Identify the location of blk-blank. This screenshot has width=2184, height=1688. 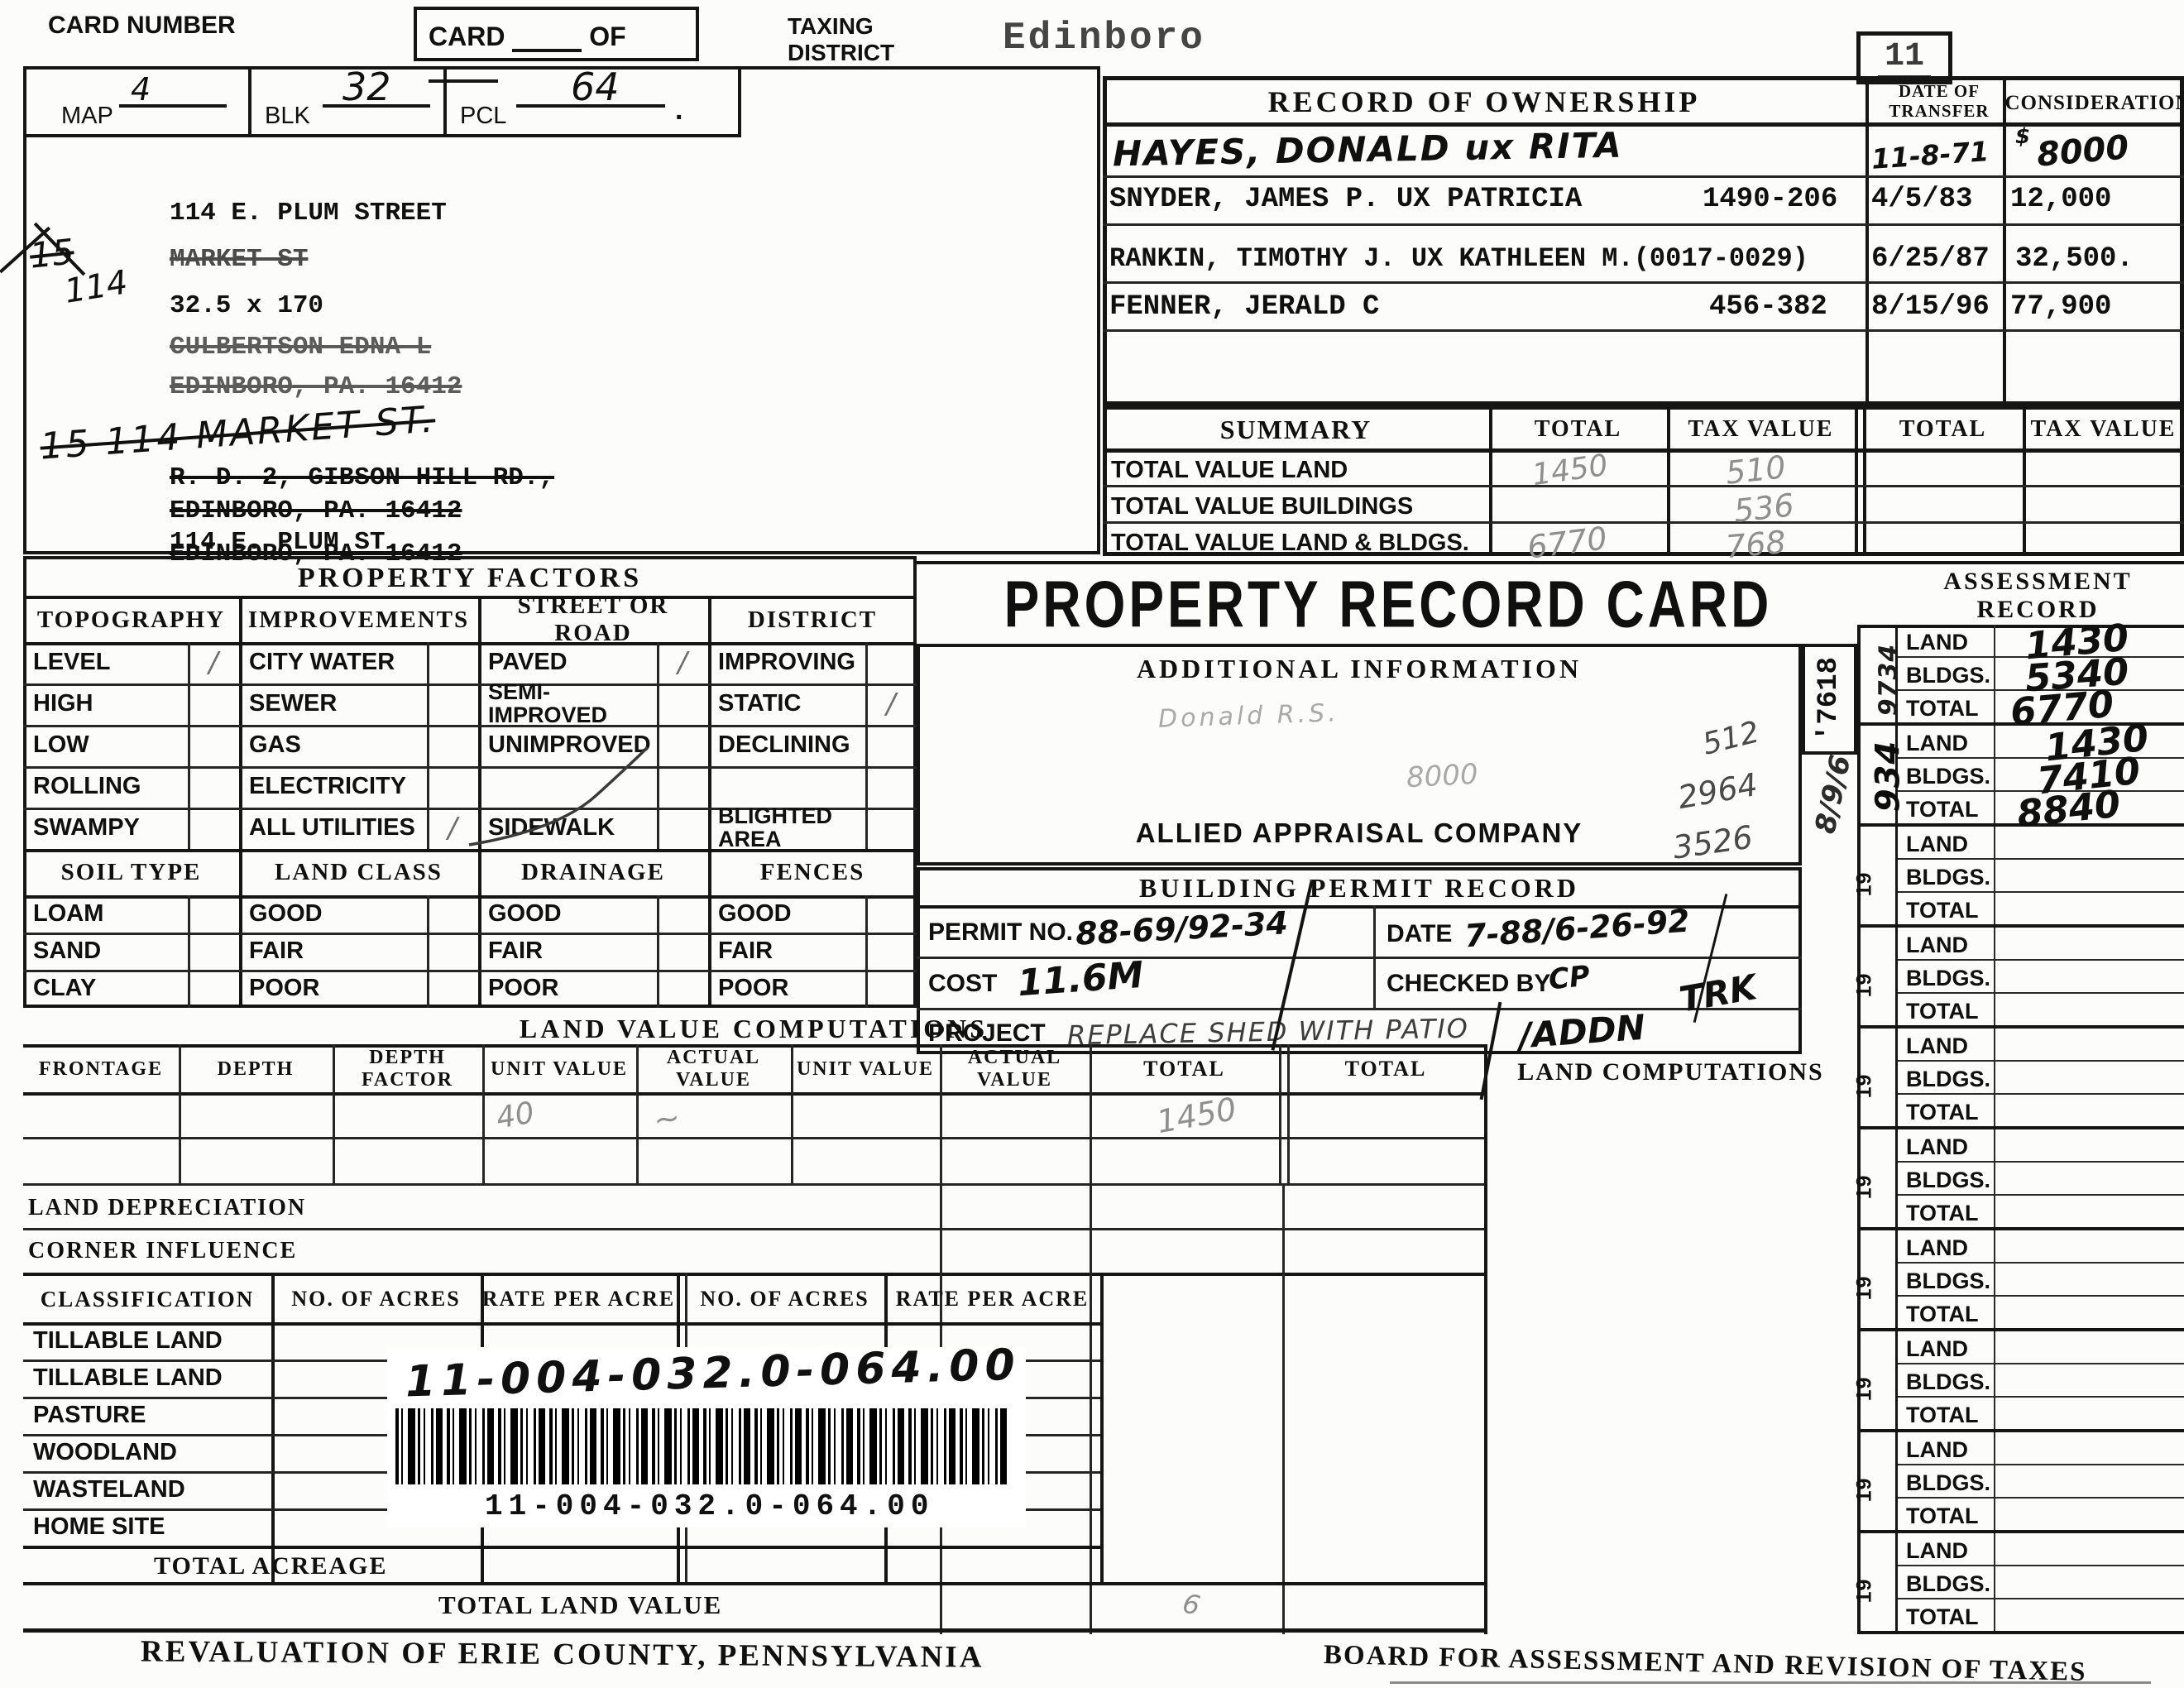
(376, 93).